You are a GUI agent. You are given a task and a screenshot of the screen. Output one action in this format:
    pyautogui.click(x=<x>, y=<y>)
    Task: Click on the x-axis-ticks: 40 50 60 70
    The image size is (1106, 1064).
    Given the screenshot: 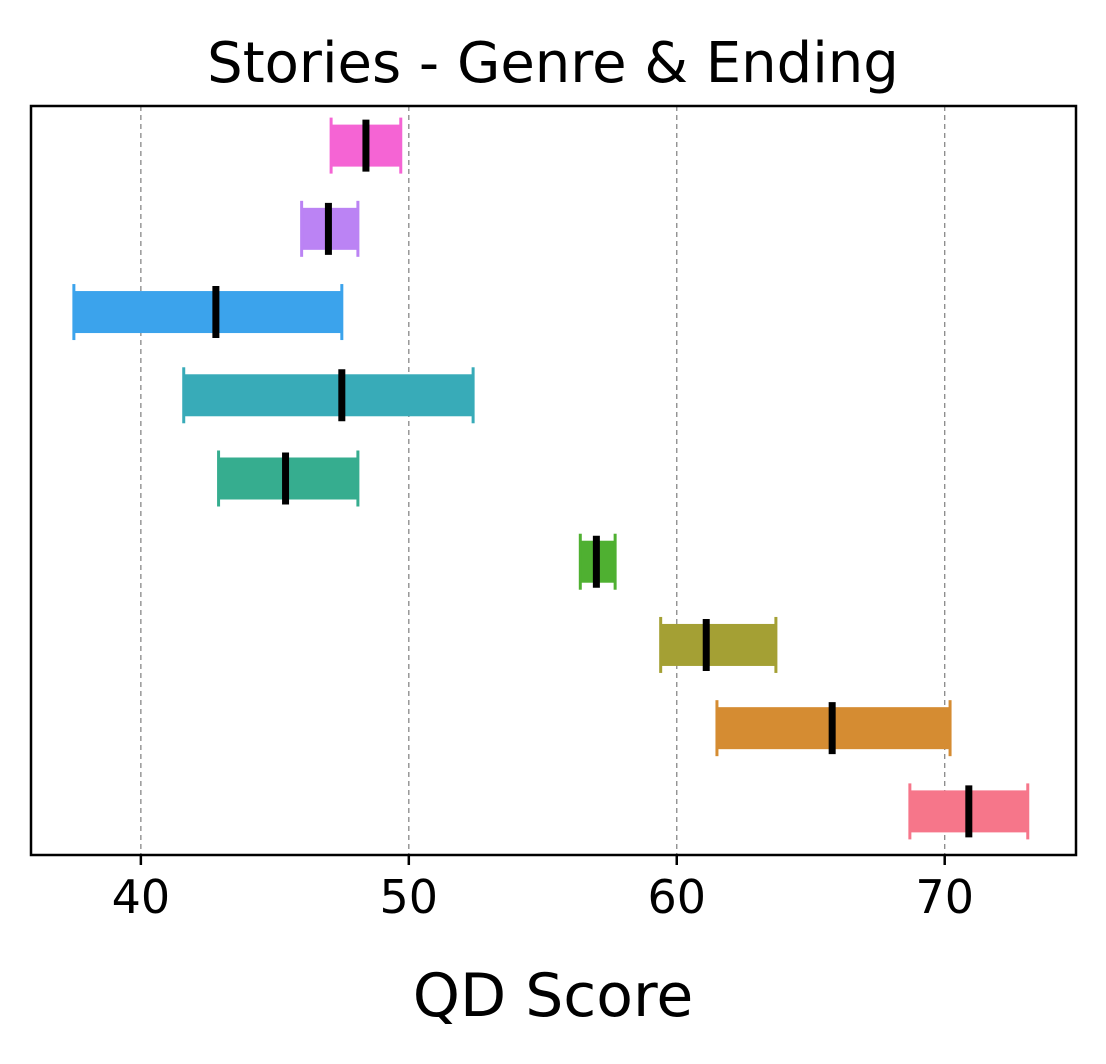 What is the action you would take?
    pyautogui.click(x=543, y=889)
    